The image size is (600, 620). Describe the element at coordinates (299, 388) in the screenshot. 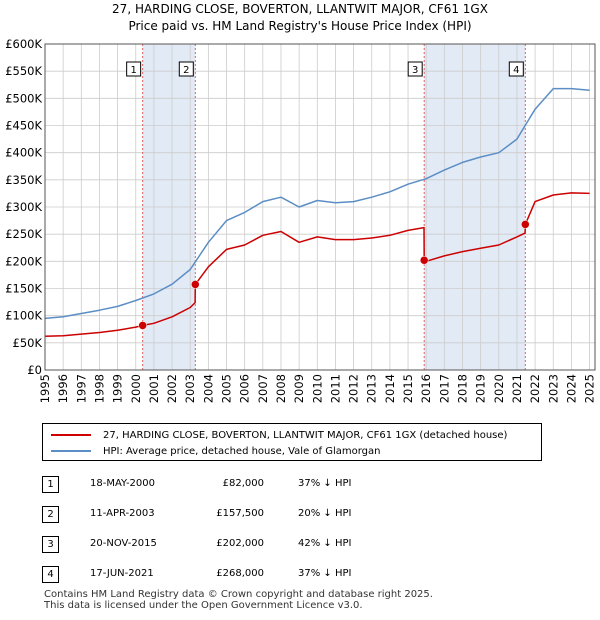

I see `x-tick-label: 2009` at that location.